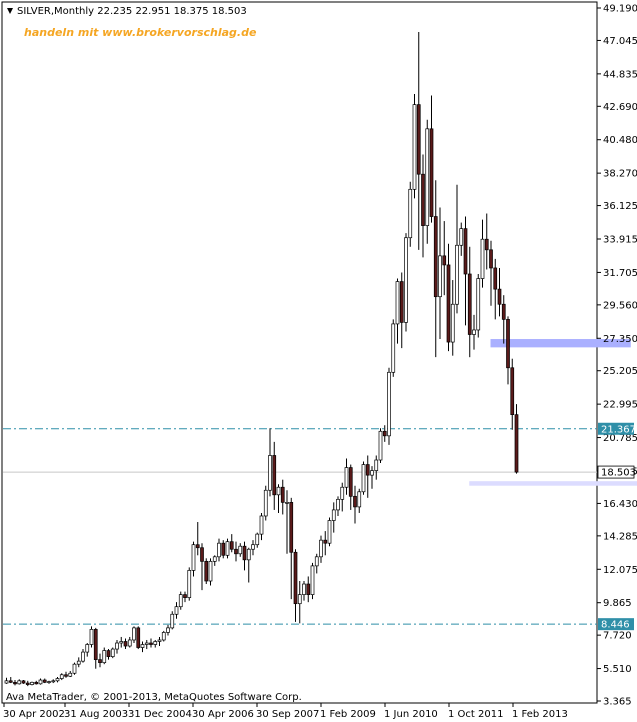 This screenshot has height=722, width=637. Describe the element at coordinates (616, 472) in the screenshot. I see `current-price-tag` at that location.